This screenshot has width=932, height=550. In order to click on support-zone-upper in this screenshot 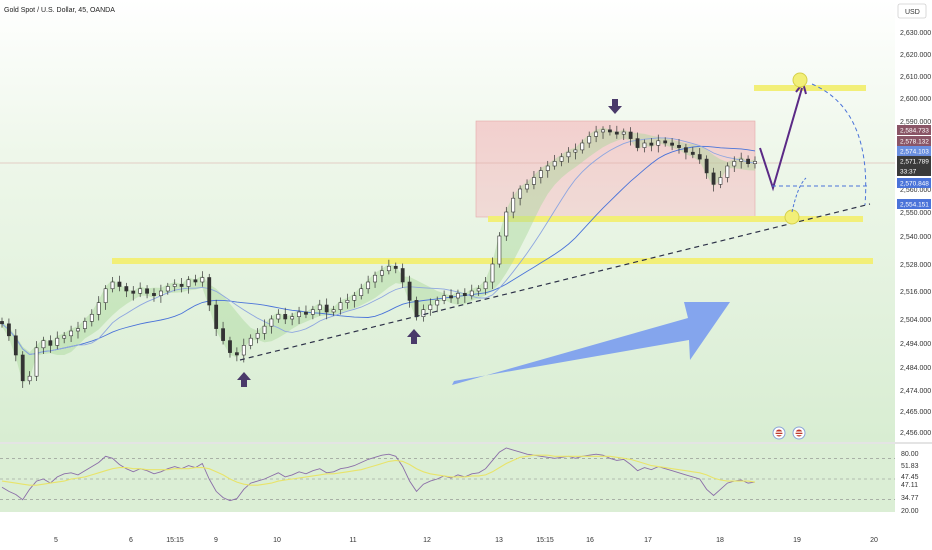, I will do `click(675, 219)`.